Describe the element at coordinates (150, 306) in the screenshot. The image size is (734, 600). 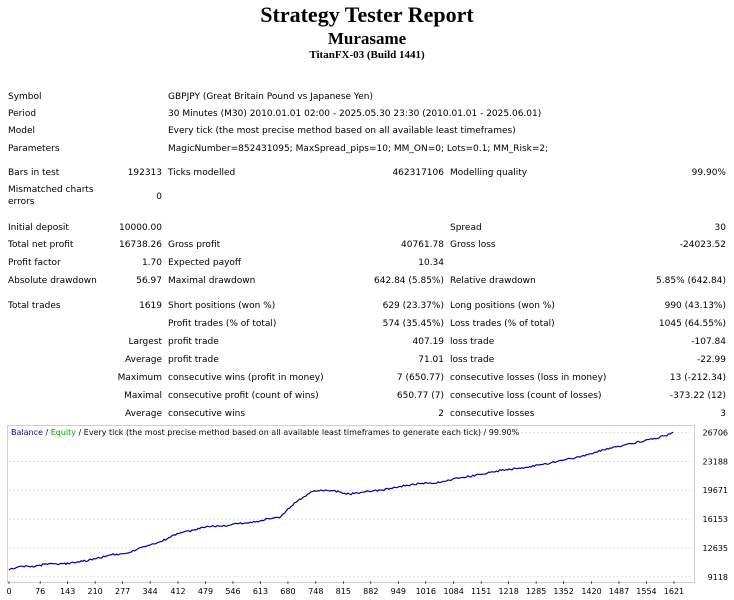
I see `total-trades-value: 1619` at that location.